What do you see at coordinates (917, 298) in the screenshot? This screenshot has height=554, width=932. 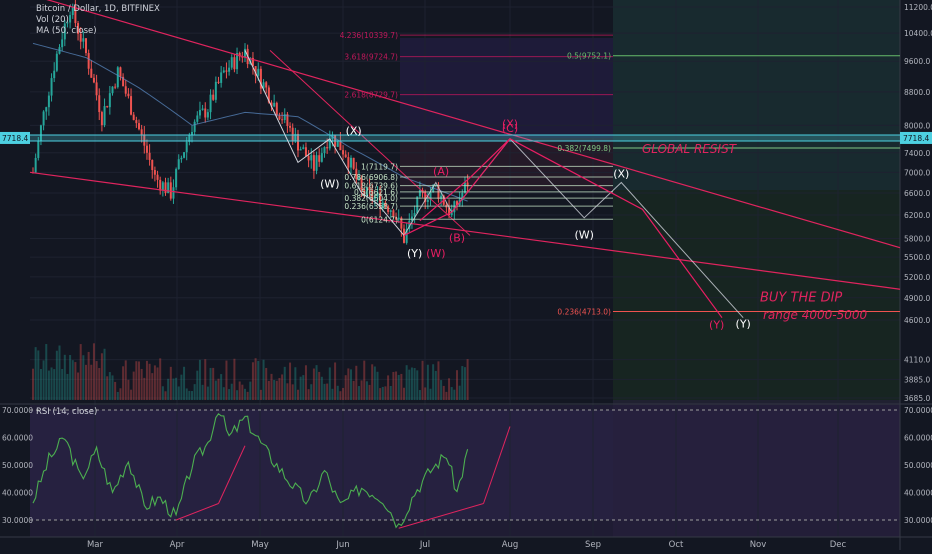 I see `price-tick-label: 4900.0` at bounding box center [917, 298].